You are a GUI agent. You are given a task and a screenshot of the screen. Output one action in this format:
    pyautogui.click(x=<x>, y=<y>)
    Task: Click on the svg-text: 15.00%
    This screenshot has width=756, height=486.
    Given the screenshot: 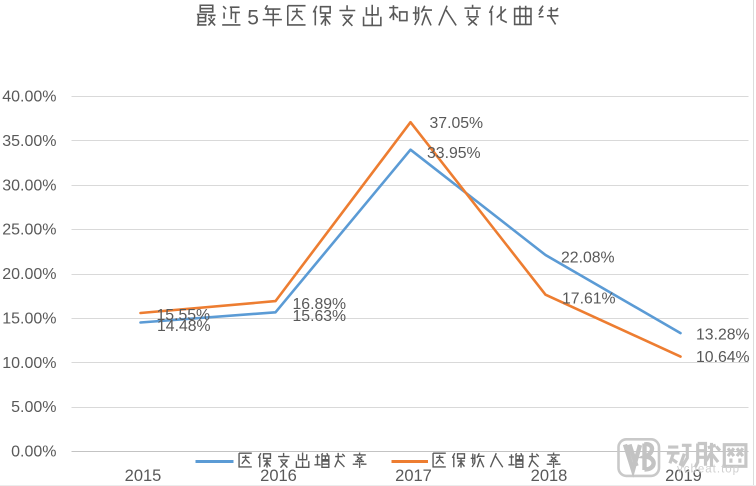 What is the action you would take?
    pyautogui.click(x=29, y=319)
    